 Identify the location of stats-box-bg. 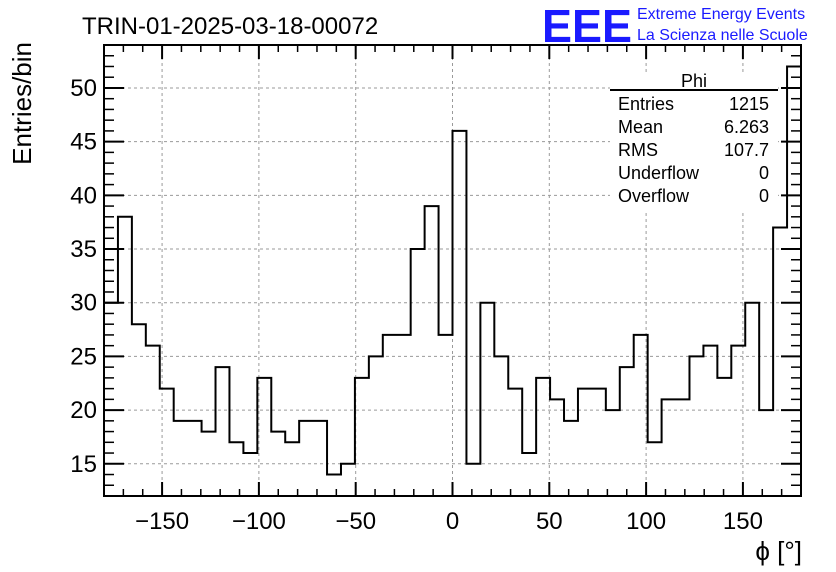
(694, 141).